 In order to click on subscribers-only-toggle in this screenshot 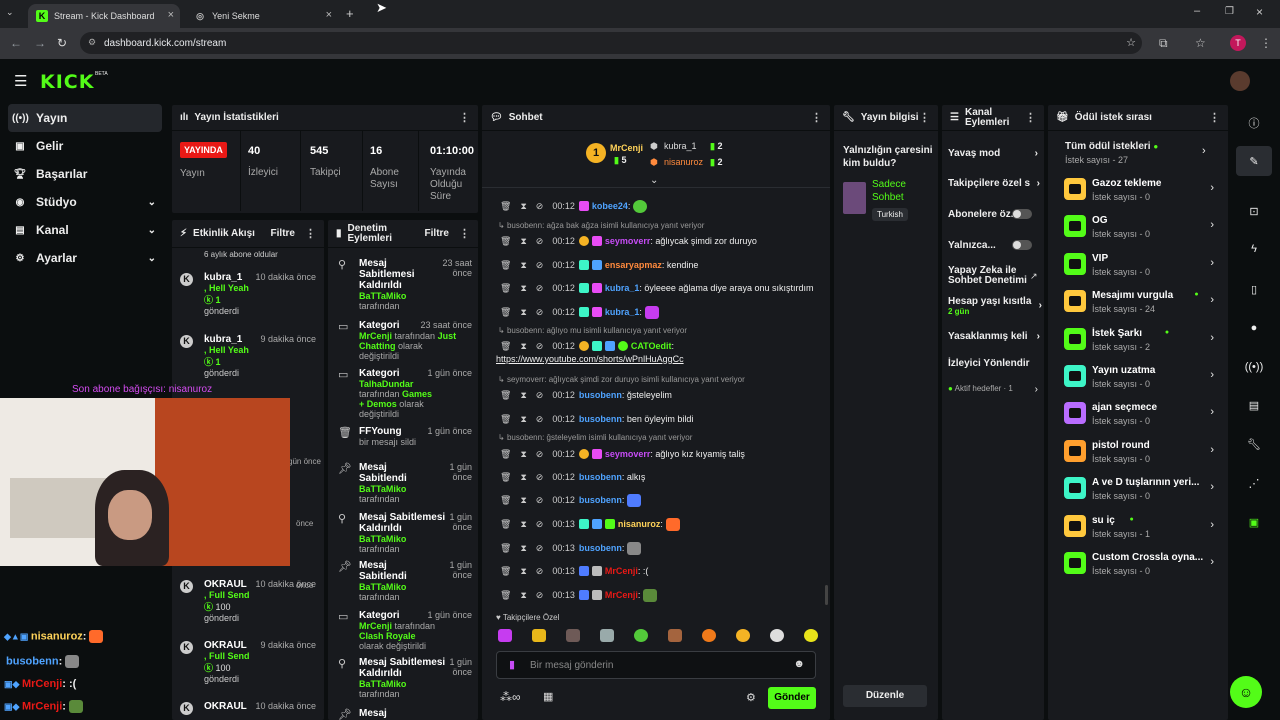, I will do `click(1022, 214)`.